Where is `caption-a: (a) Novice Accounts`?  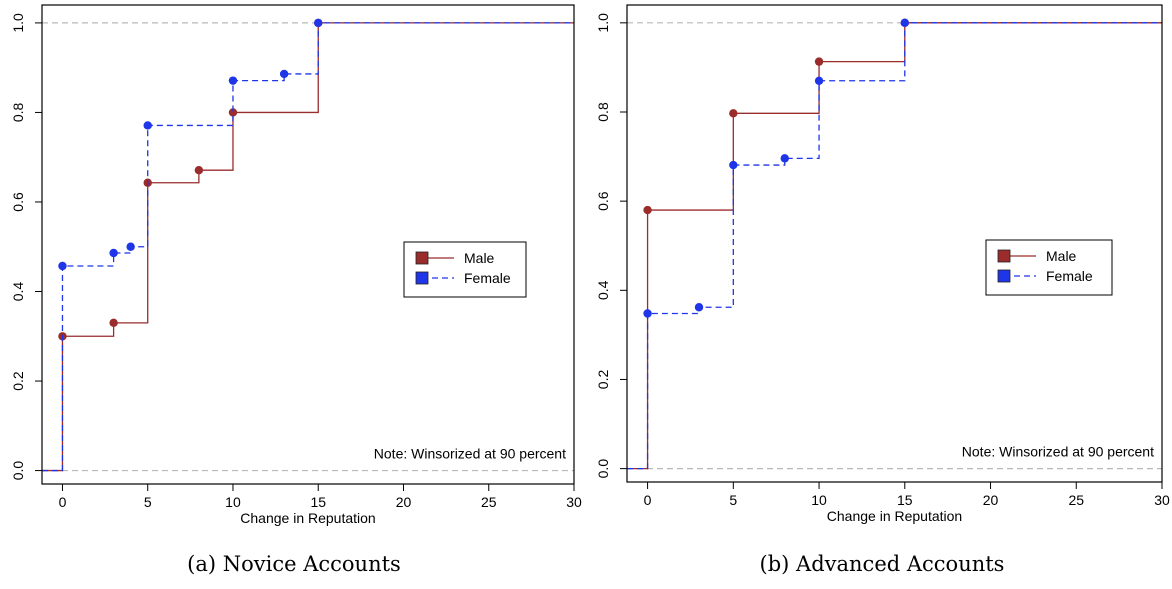
caption-a: (a) Novice Accounts is located at coordinates (294, 564).